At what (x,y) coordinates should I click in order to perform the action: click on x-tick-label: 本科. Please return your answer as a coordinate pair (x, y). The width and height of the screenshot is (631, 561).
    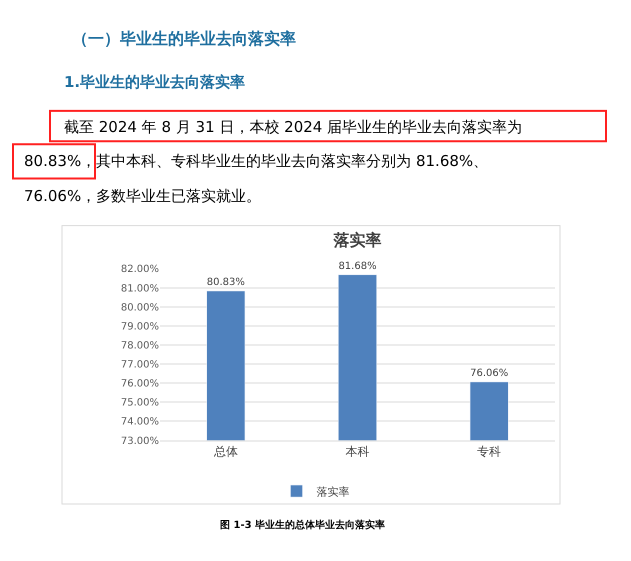
    Looking at the image, I should click on (358, 451).